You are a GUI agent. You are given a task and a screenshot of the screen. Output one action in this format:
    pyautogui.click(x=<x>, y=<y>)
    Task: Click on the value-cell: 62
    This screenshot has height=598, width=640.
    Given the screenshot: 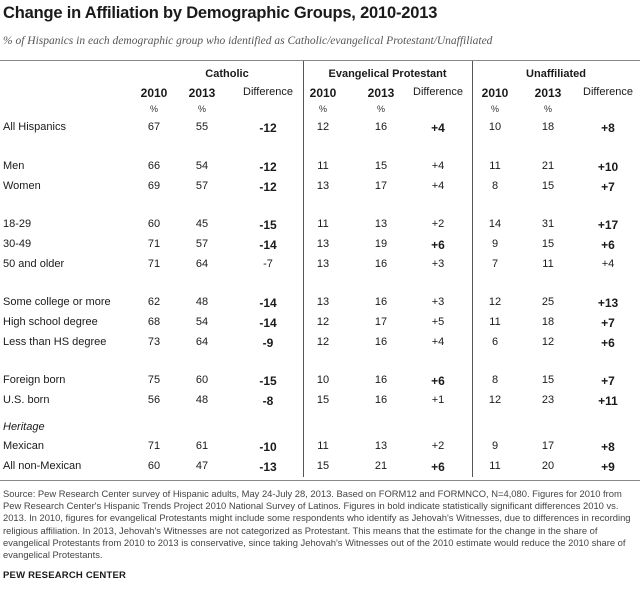 What is the action you would take?
    pyautogui.click(x=154, y=302)
    